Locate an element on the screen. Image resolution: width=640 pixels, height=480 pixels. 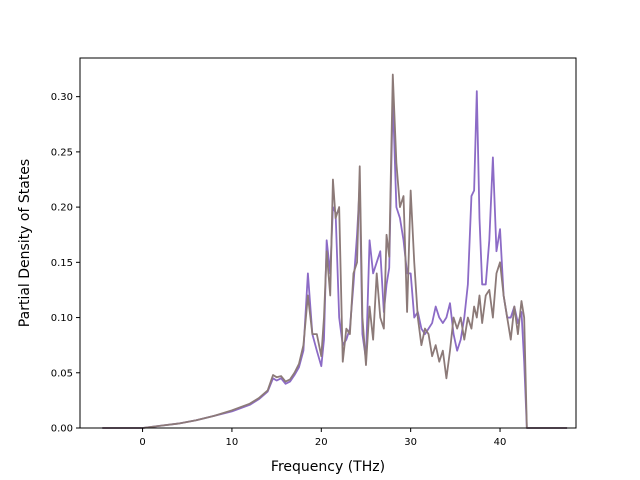
y-axis-title: Partial Density of States is located at coordinates (25, 243).